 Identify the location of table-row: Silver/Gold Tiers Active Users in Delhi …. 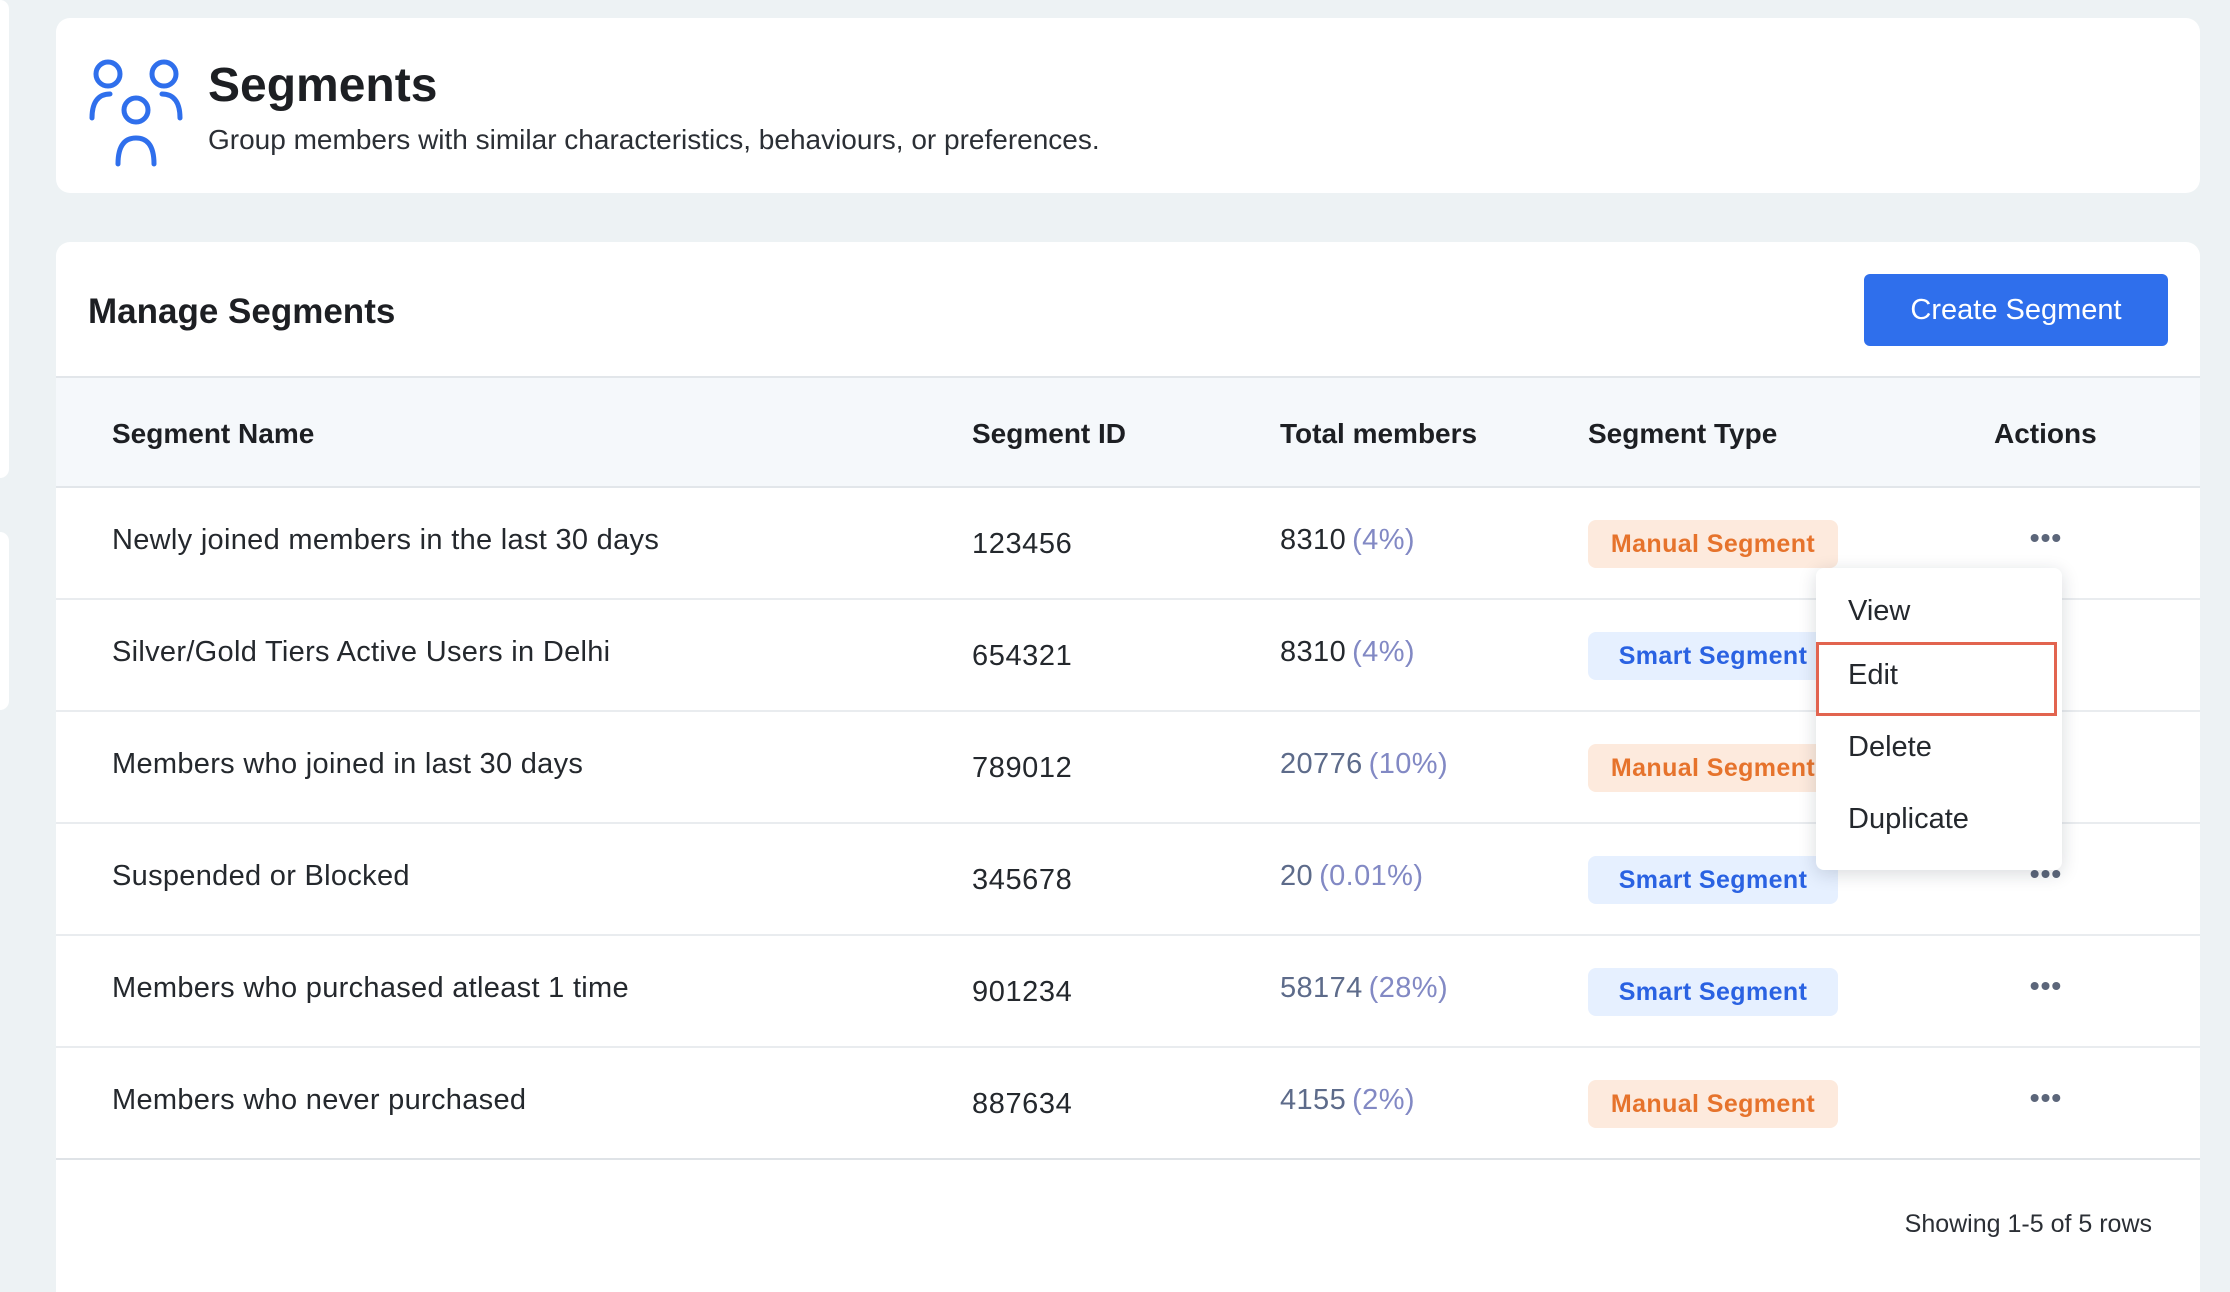
(1128, 656).